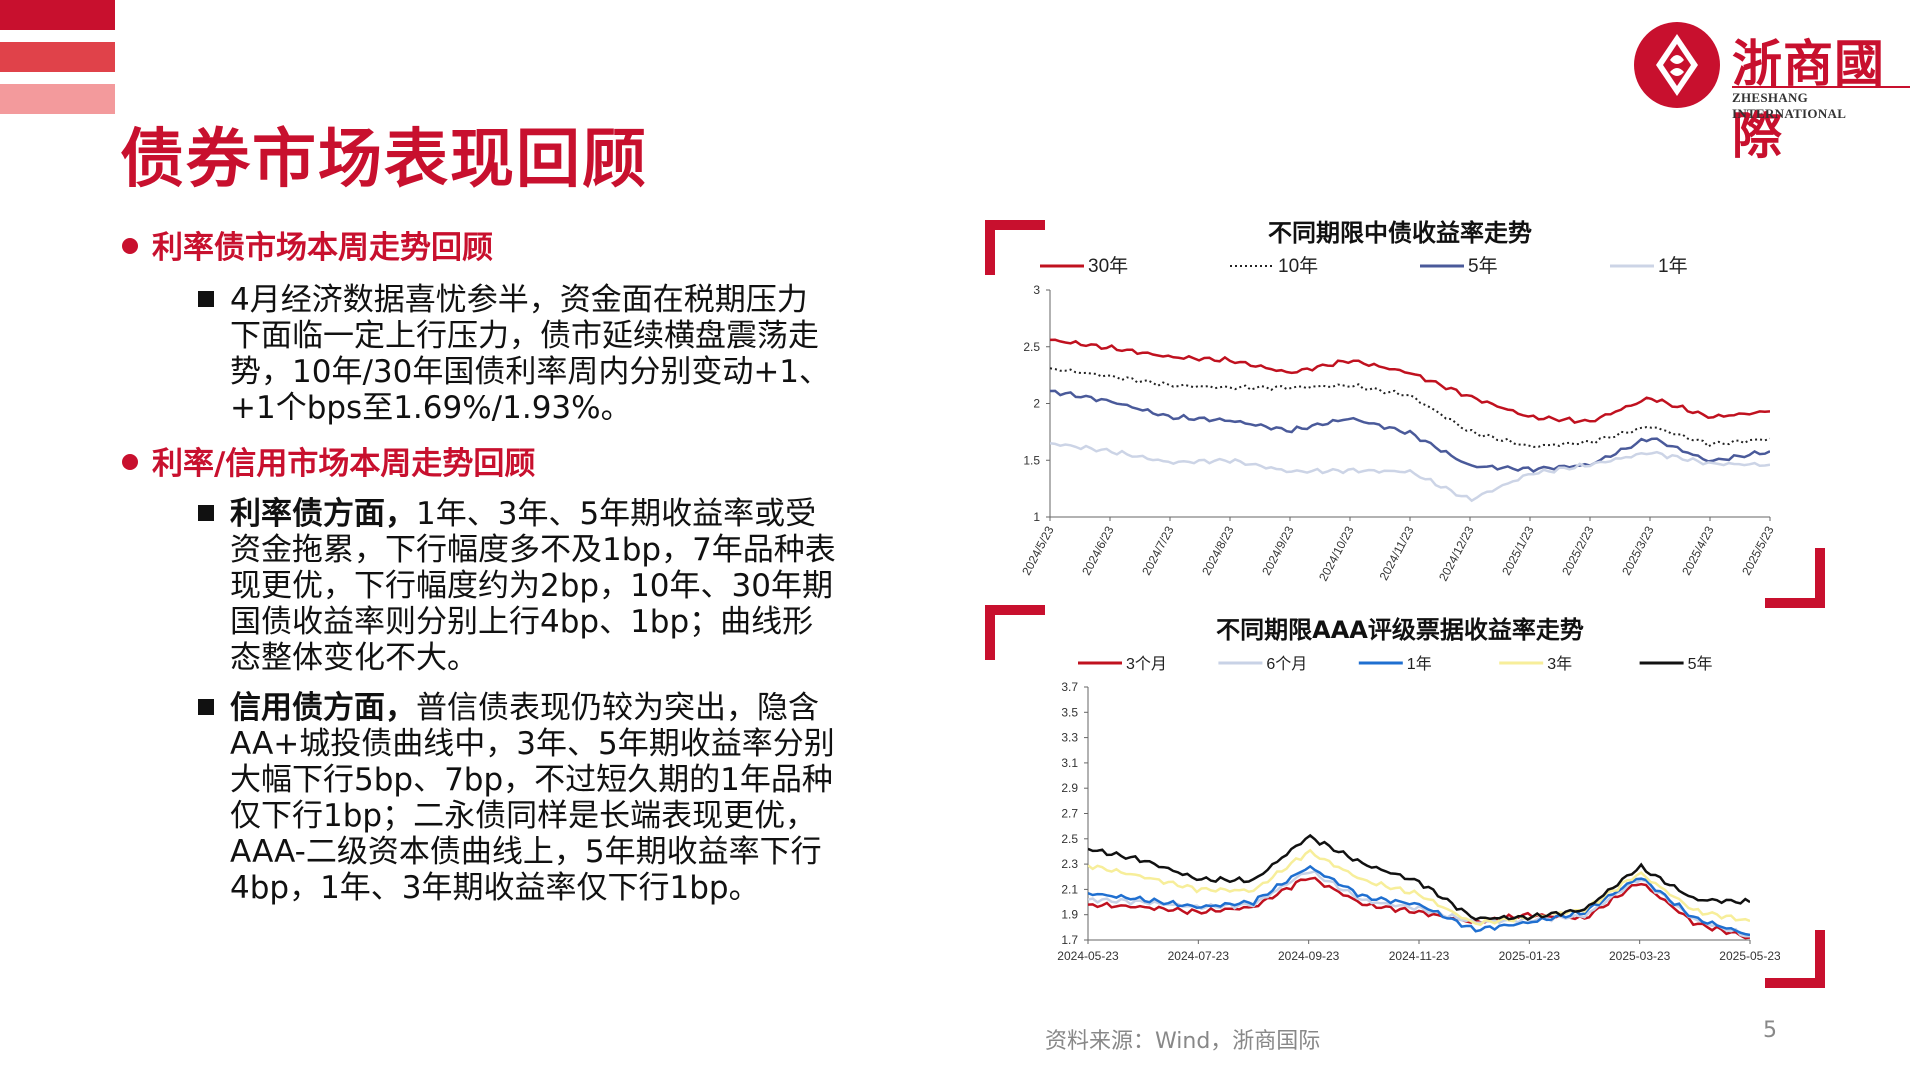 The width and height of the screenshot is (1920, 1080). I want to click on x-tick-label: 2024-09-23, so click(1309, 956).